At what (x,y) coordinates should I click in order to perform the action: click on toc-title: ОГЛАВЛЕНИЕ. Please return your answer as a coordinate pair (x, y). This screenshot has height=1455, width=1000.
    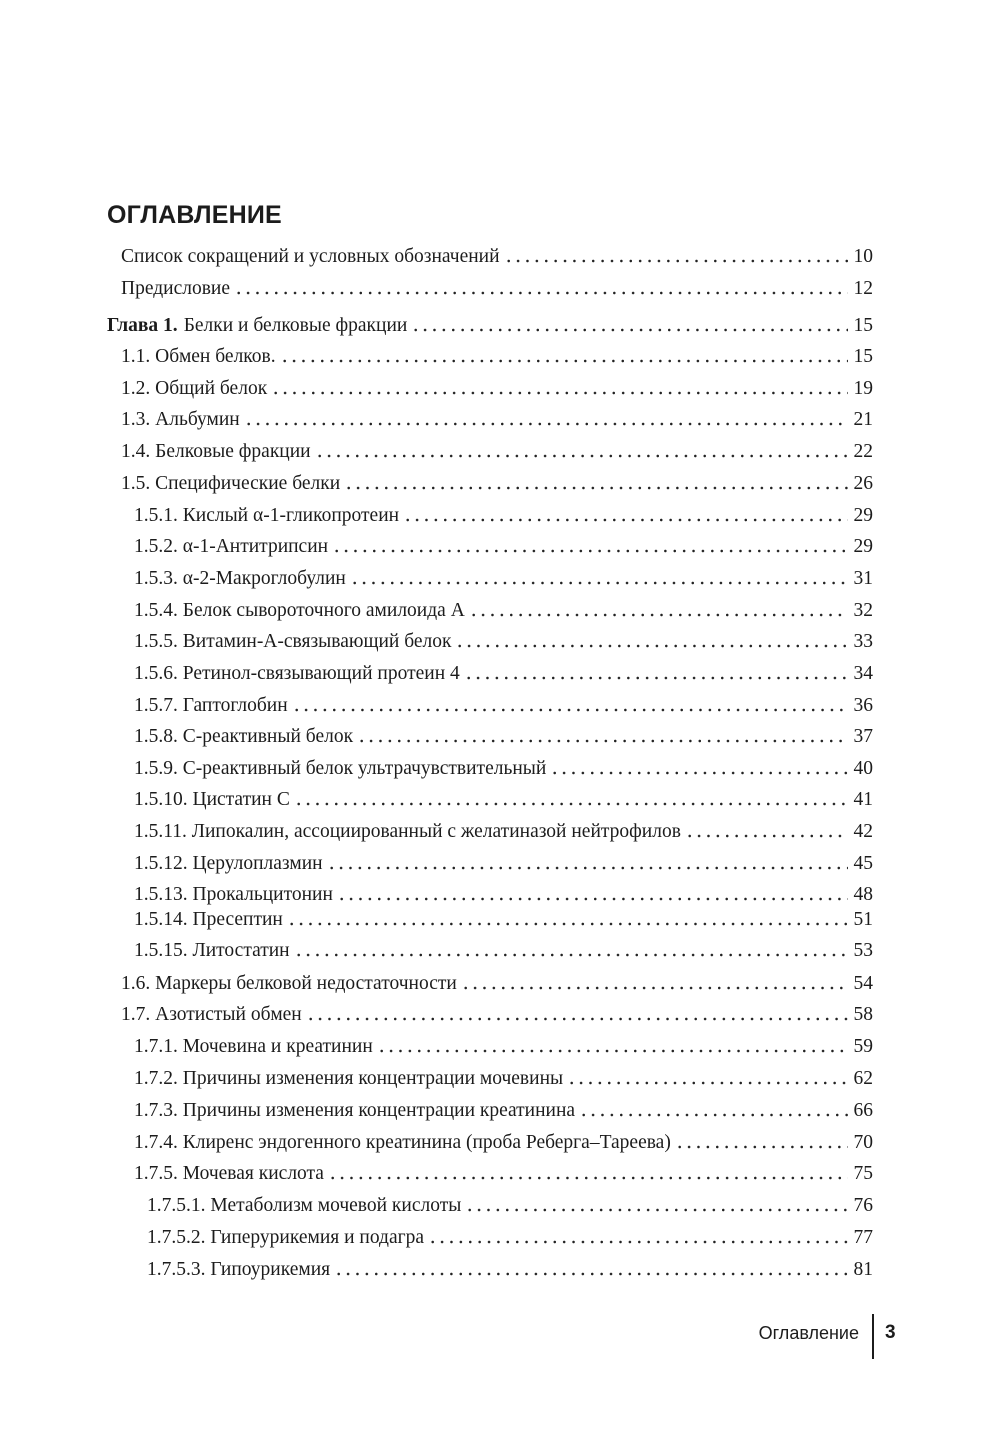
    Looking at the image, I should click on (194, 215).